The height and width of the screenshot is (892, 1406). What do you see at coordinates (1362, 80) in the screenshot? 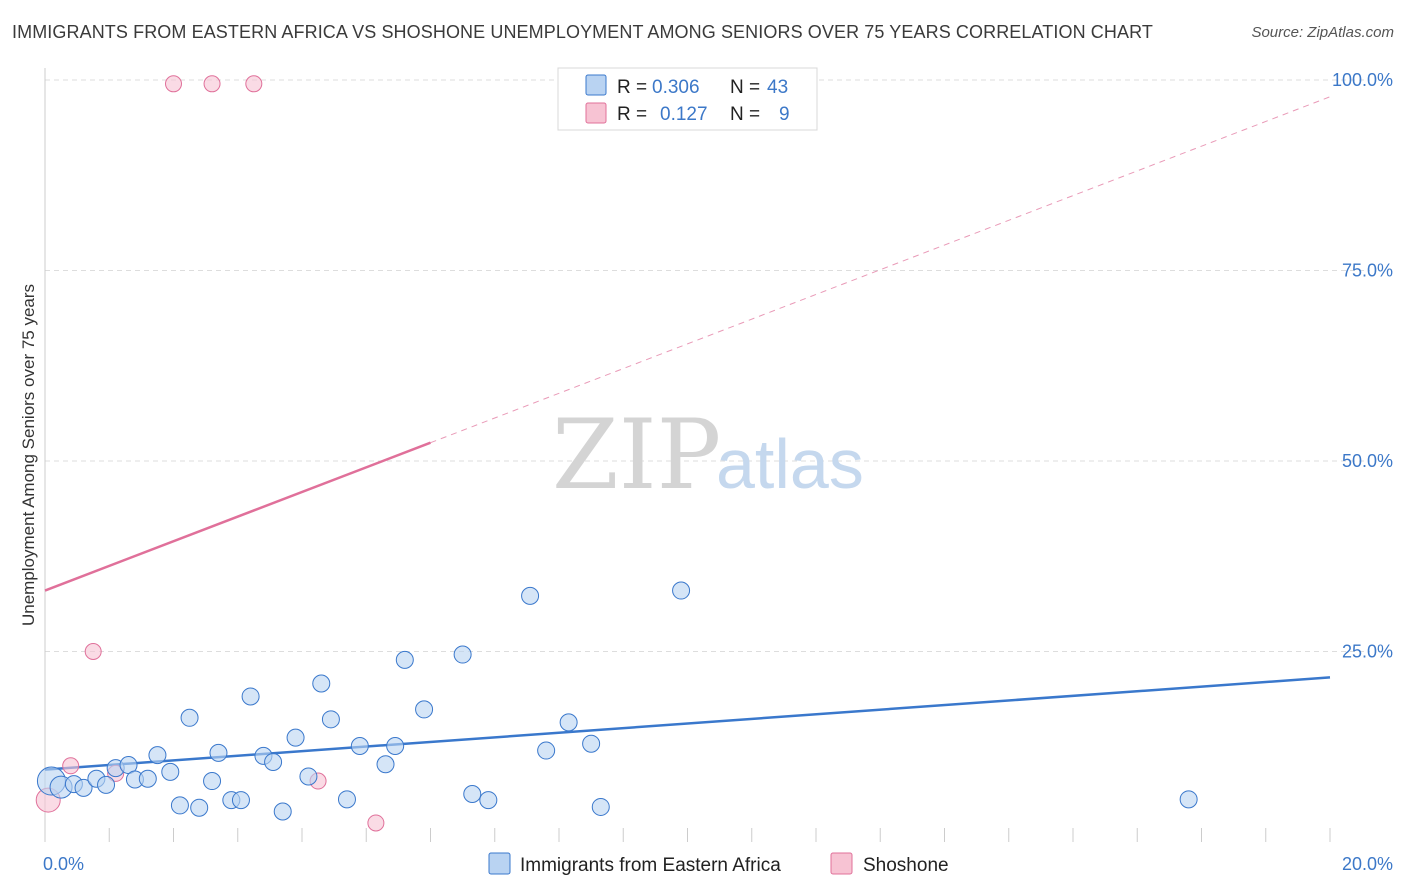
I see `y-tick-label: 100.0%` at bounding box center [1362, 80].